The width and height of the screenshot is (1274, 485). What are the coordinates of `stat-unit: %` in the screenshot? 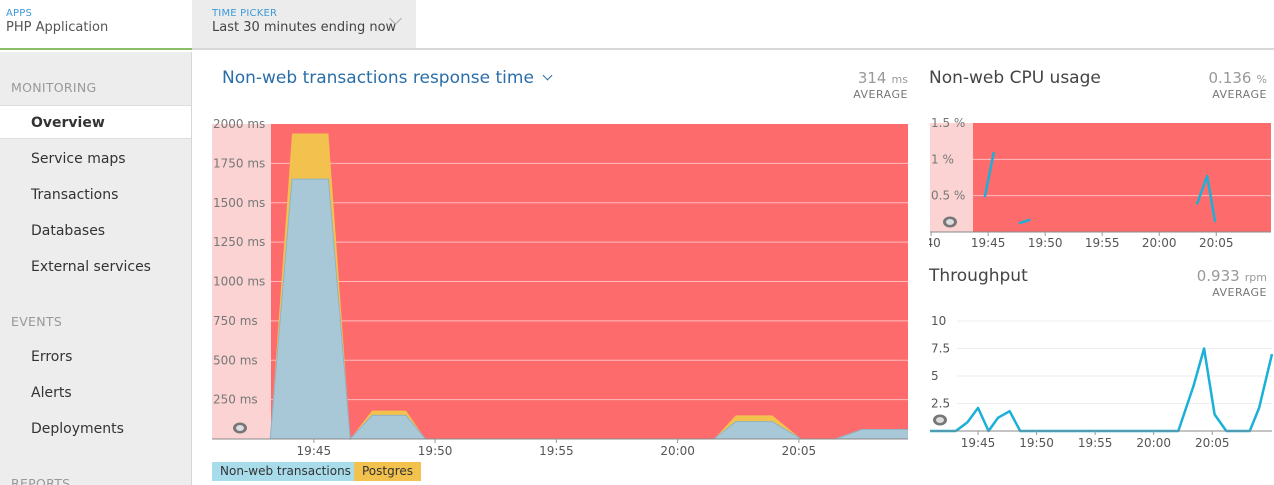 It's located at (1261, 79).